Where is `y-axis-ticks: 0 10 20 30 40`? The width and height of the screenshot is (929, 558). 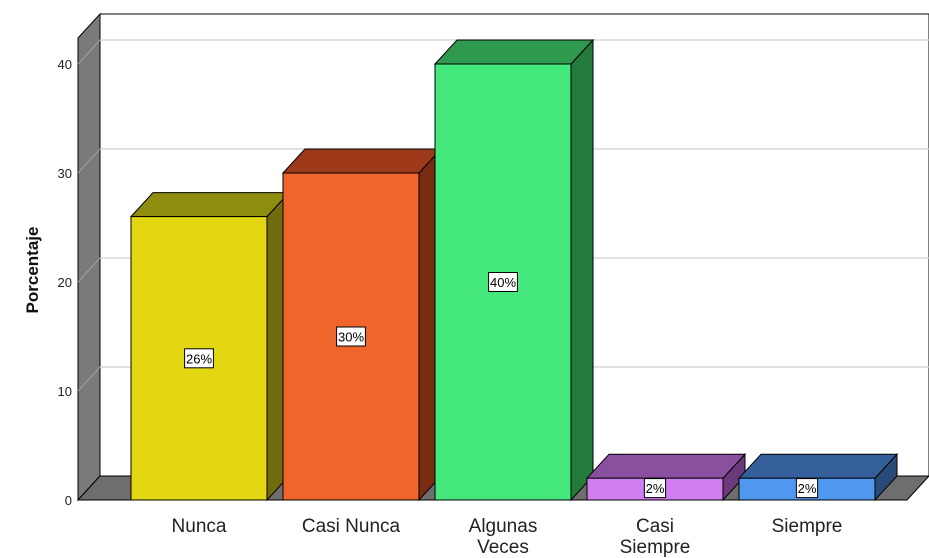
y-axis-ticks: 0 10 20 30 40 is located at coordinates (65, 282).